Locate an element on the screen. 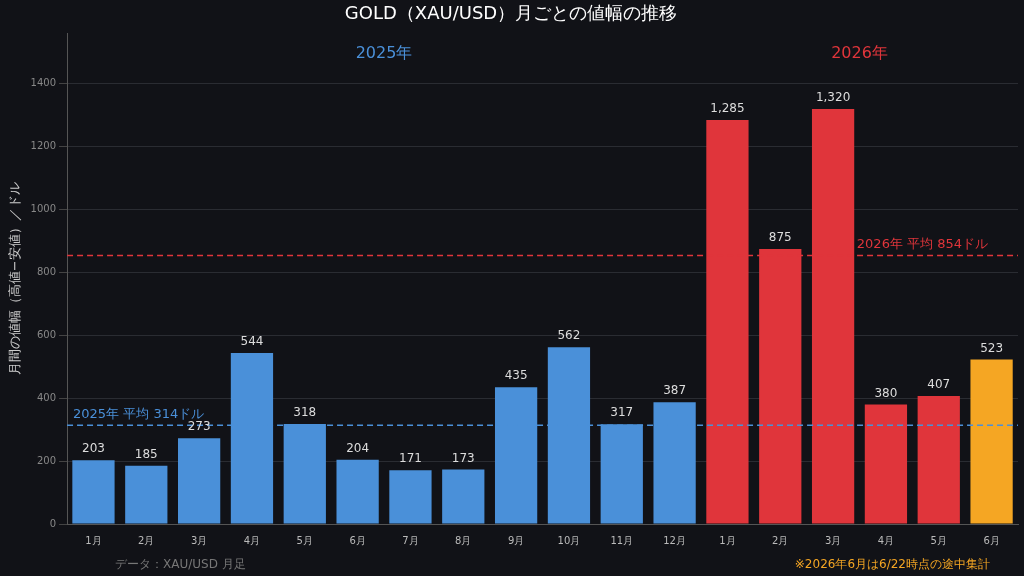 This screenshot has height=576, width=1024. y-tick-label: 0 is located at coordinates (53, 523).